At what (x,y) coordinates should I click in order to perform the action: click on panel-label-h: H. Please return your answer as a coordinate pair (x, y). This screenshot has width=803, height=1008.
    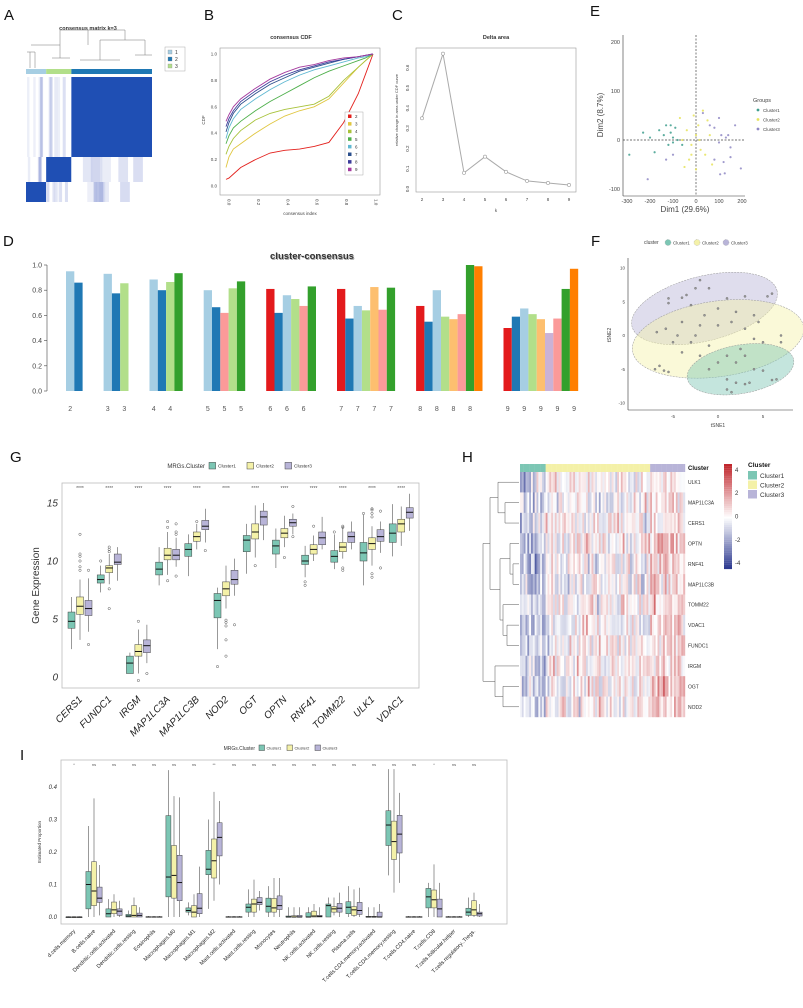
    Looking at the image, I should click on (467, 457).